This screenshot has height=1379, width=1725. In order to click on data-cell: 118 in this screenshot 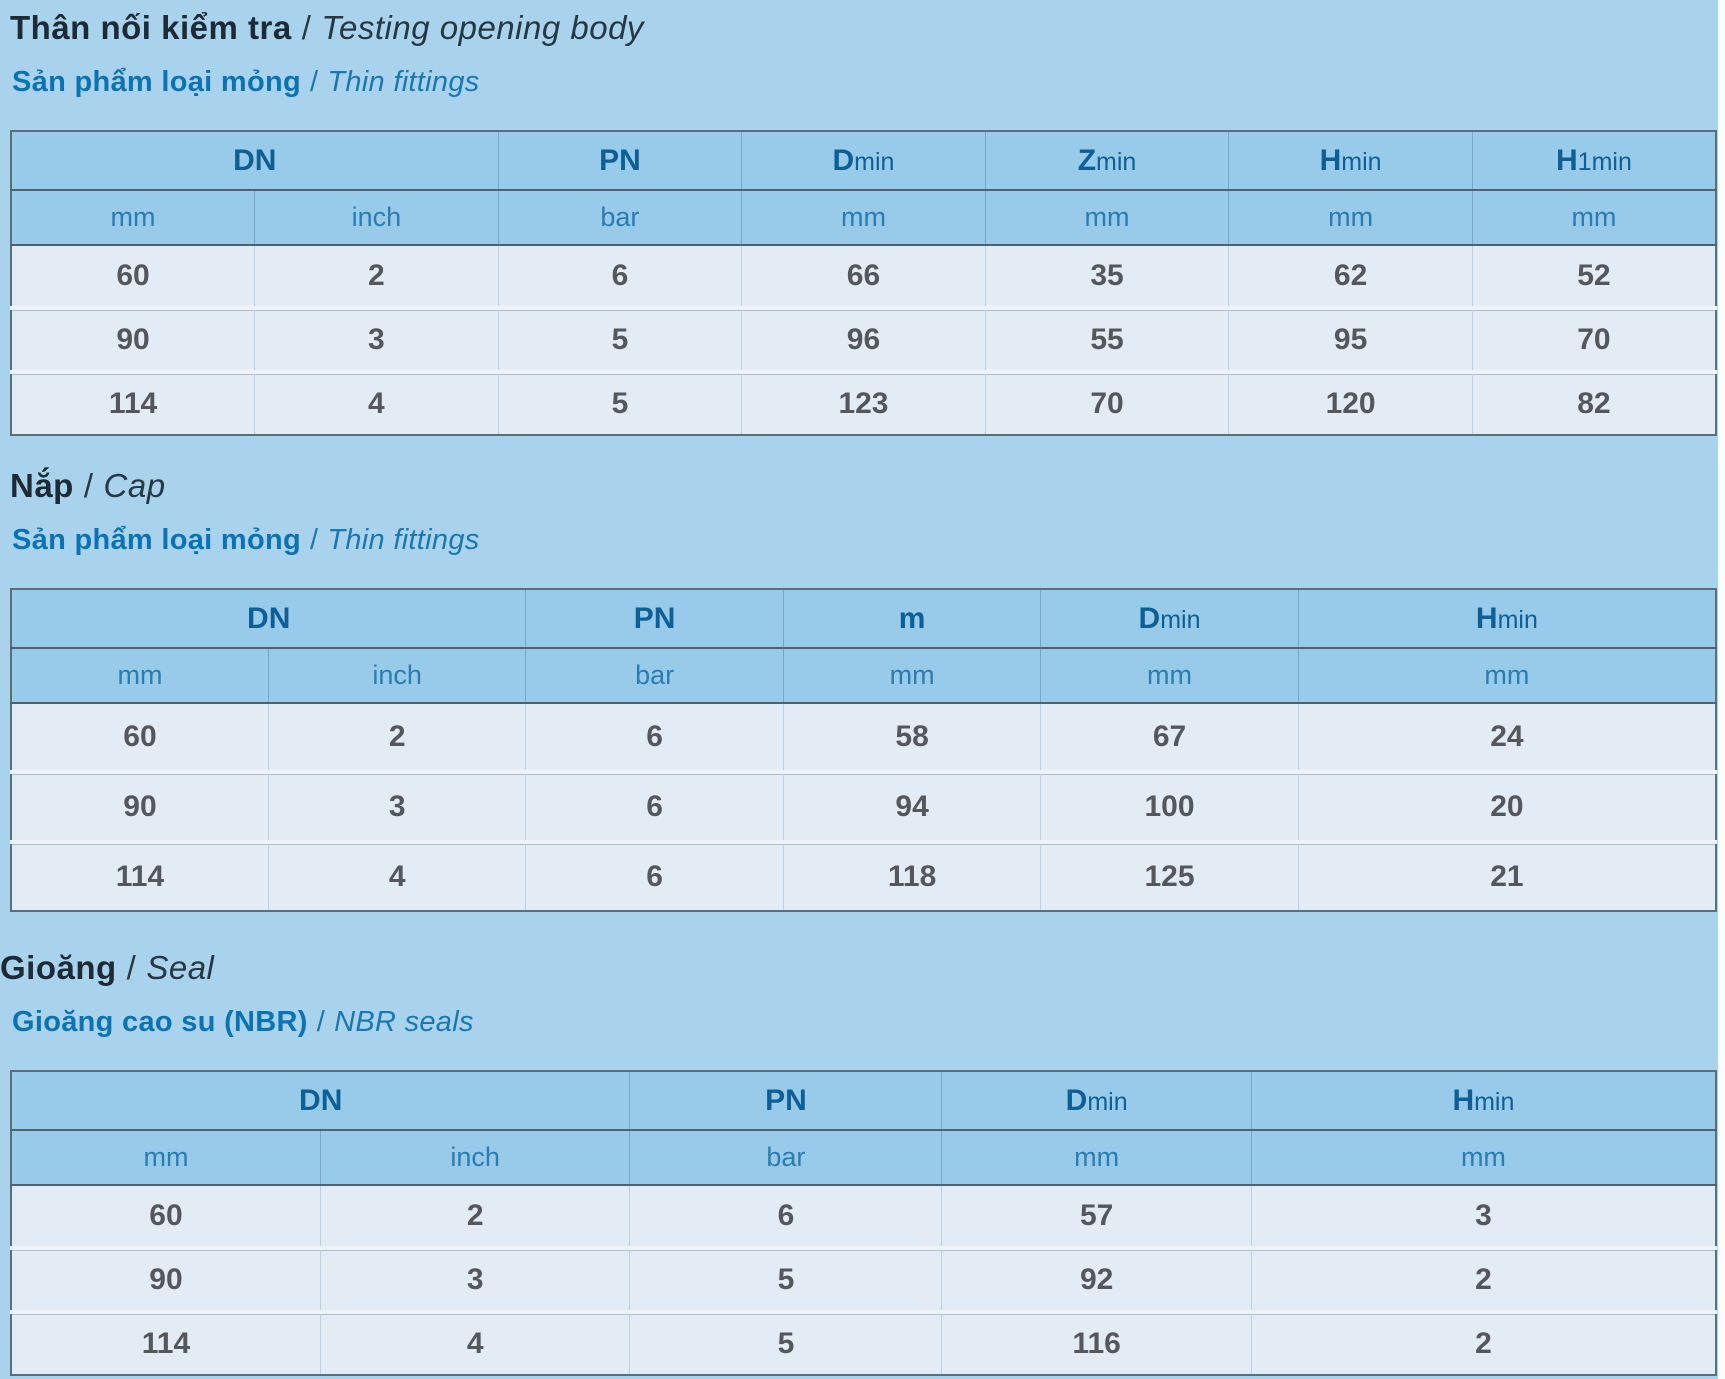, I will do `click(912, 875)`.